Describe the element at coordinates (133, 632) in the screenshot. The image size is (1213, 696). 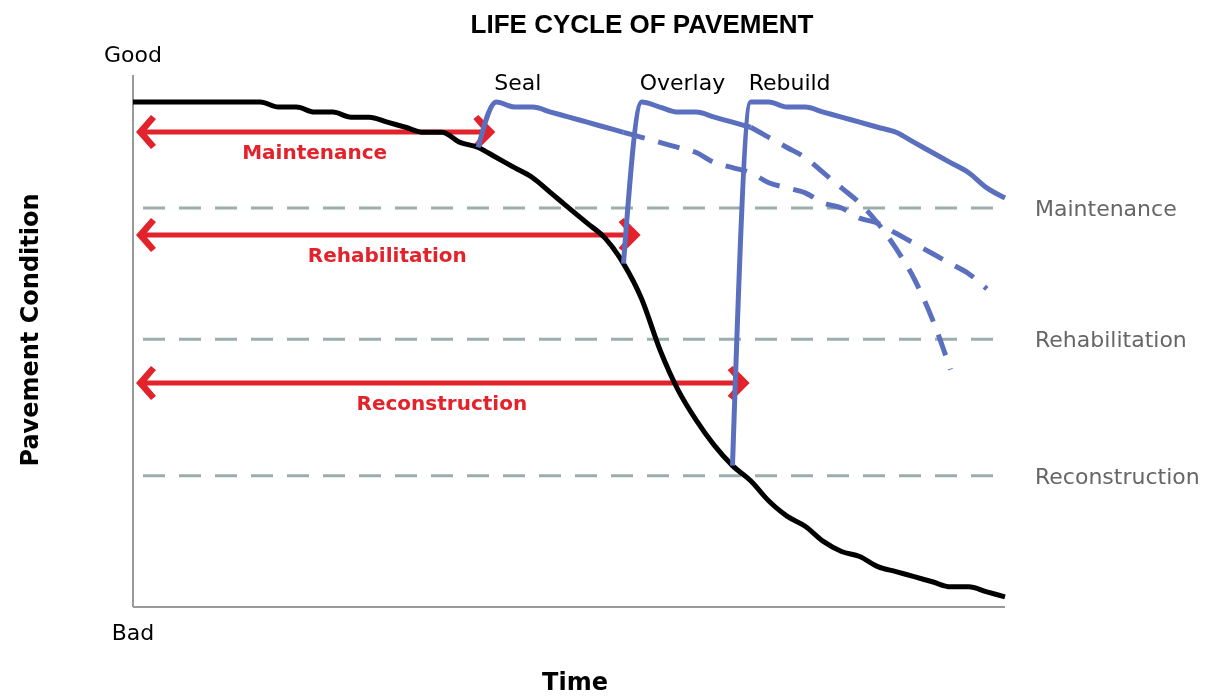
I see `text: Bad` at that location.